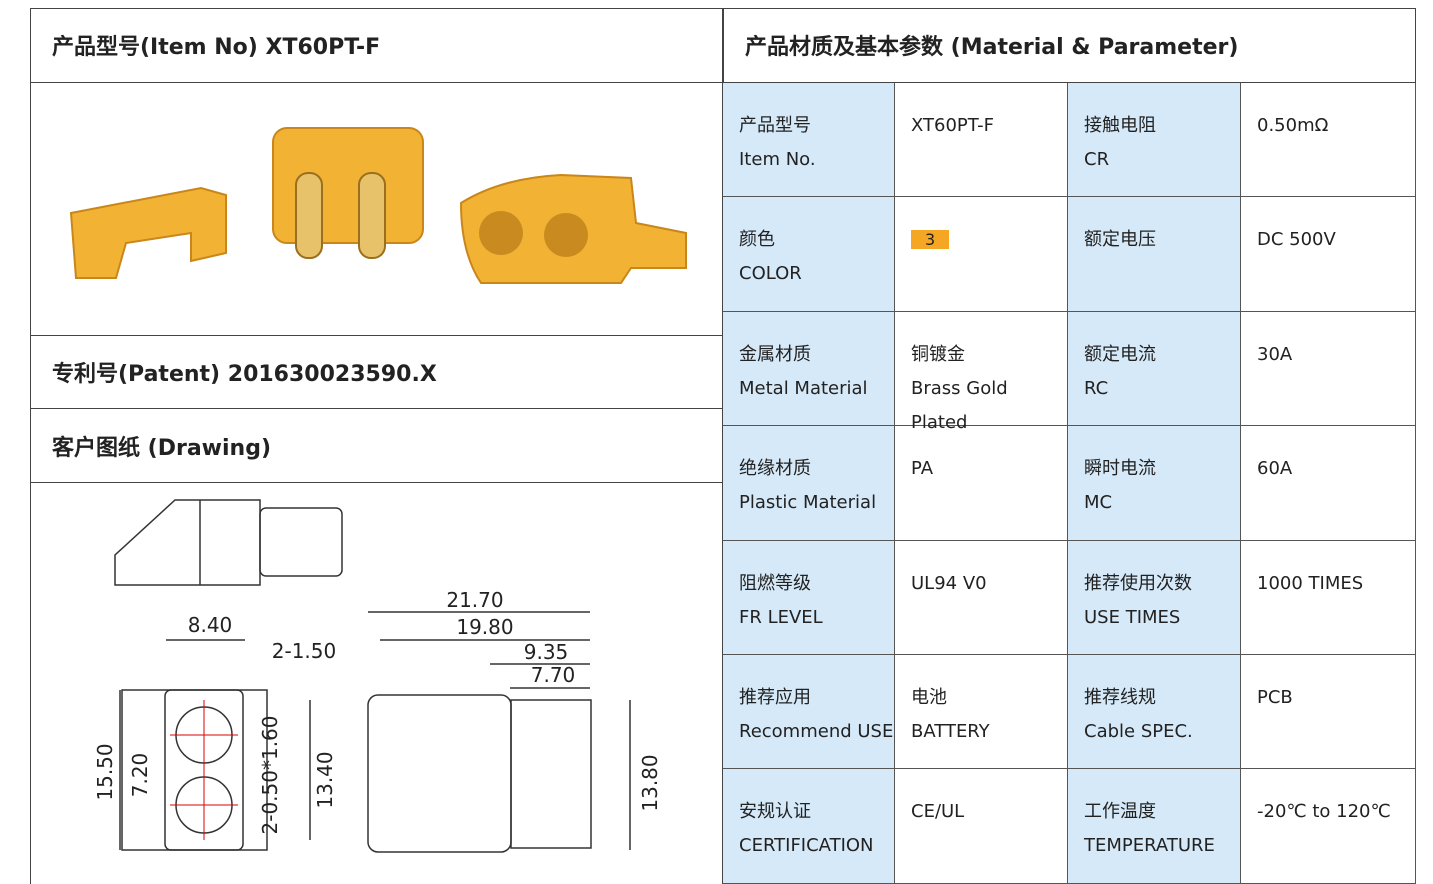 Image resolution: width=1433 pixels, height=884 pixels. Describe the element at coordinates (981, 483) in the screenshot. I see `table-cell: PA` at that location.